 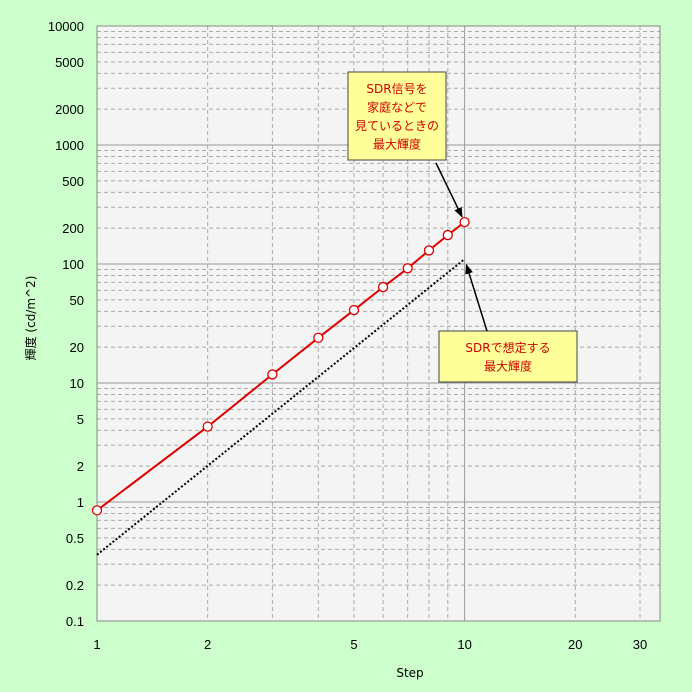 I want to click on y-tick-label: 500, so click(x=73, y=181).